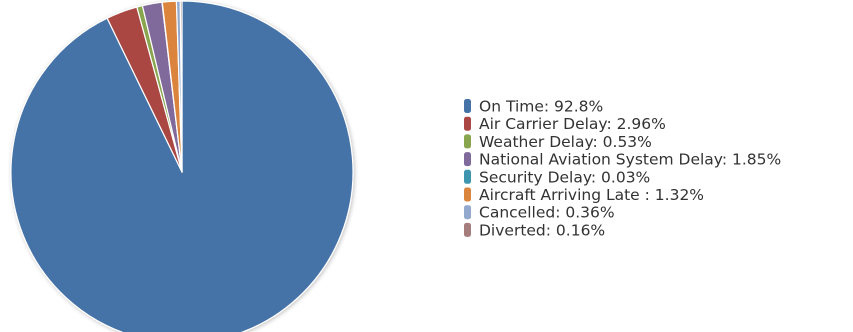  Describe the element at coordinates (565, 142) in the screenshot. I see `legend-label-weather-delay: Weather Delay: 0.53%` at that location.